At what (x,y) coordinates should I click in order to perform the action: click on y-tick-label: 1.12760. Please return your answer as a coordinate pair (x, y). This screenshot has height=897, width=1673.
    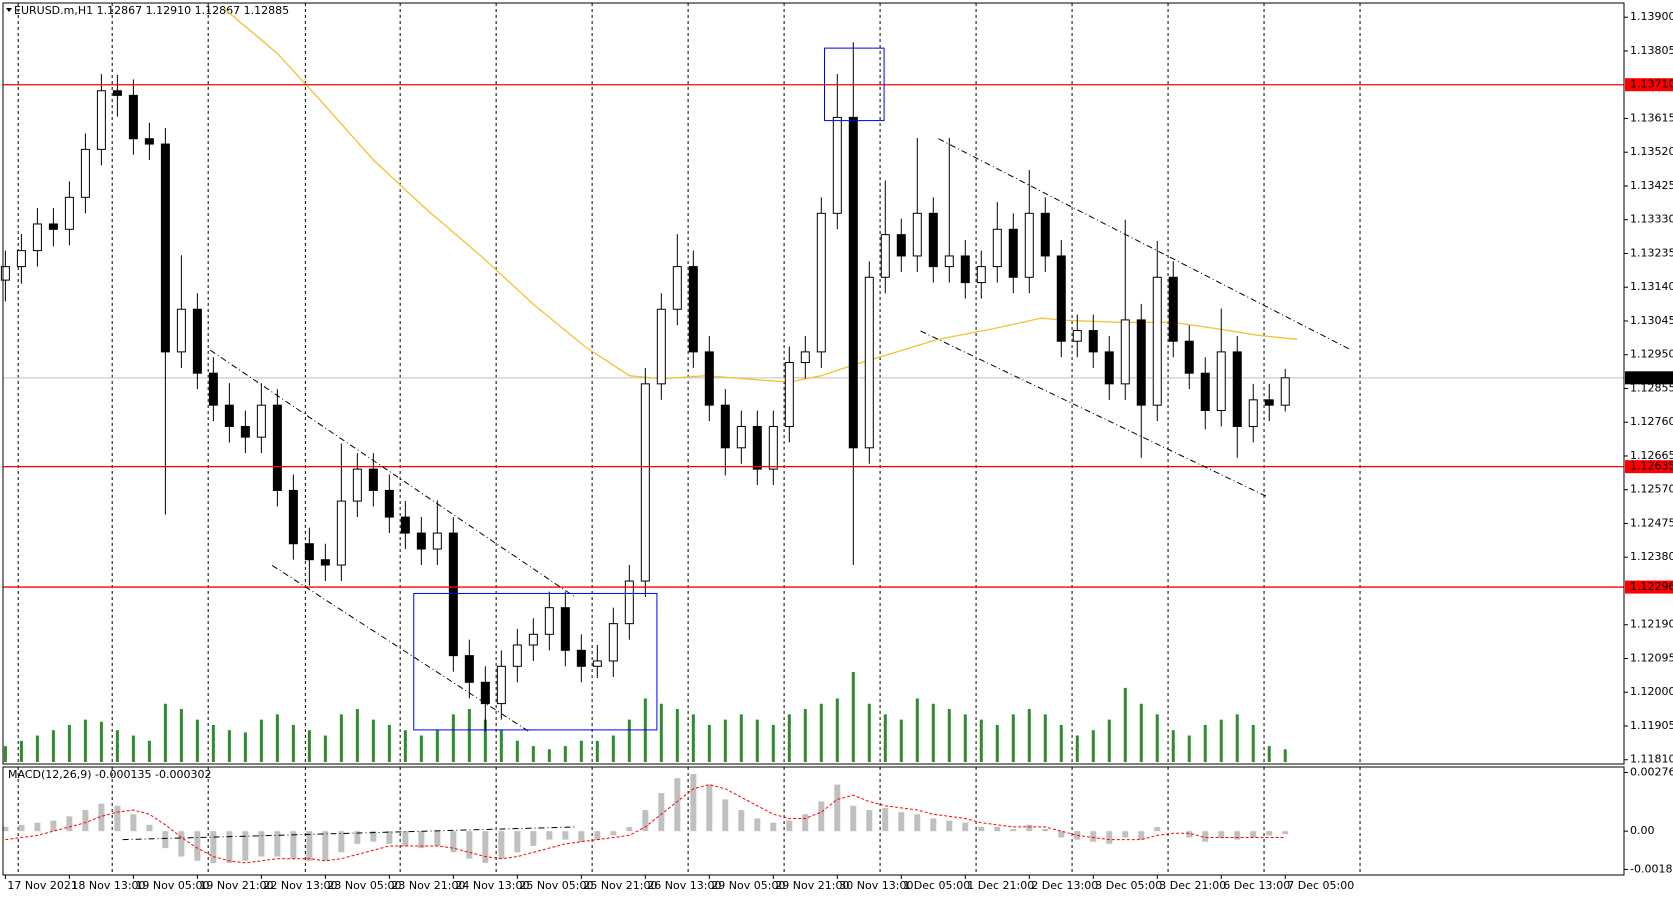
    Looking at the image, I should click on (1651, 421).